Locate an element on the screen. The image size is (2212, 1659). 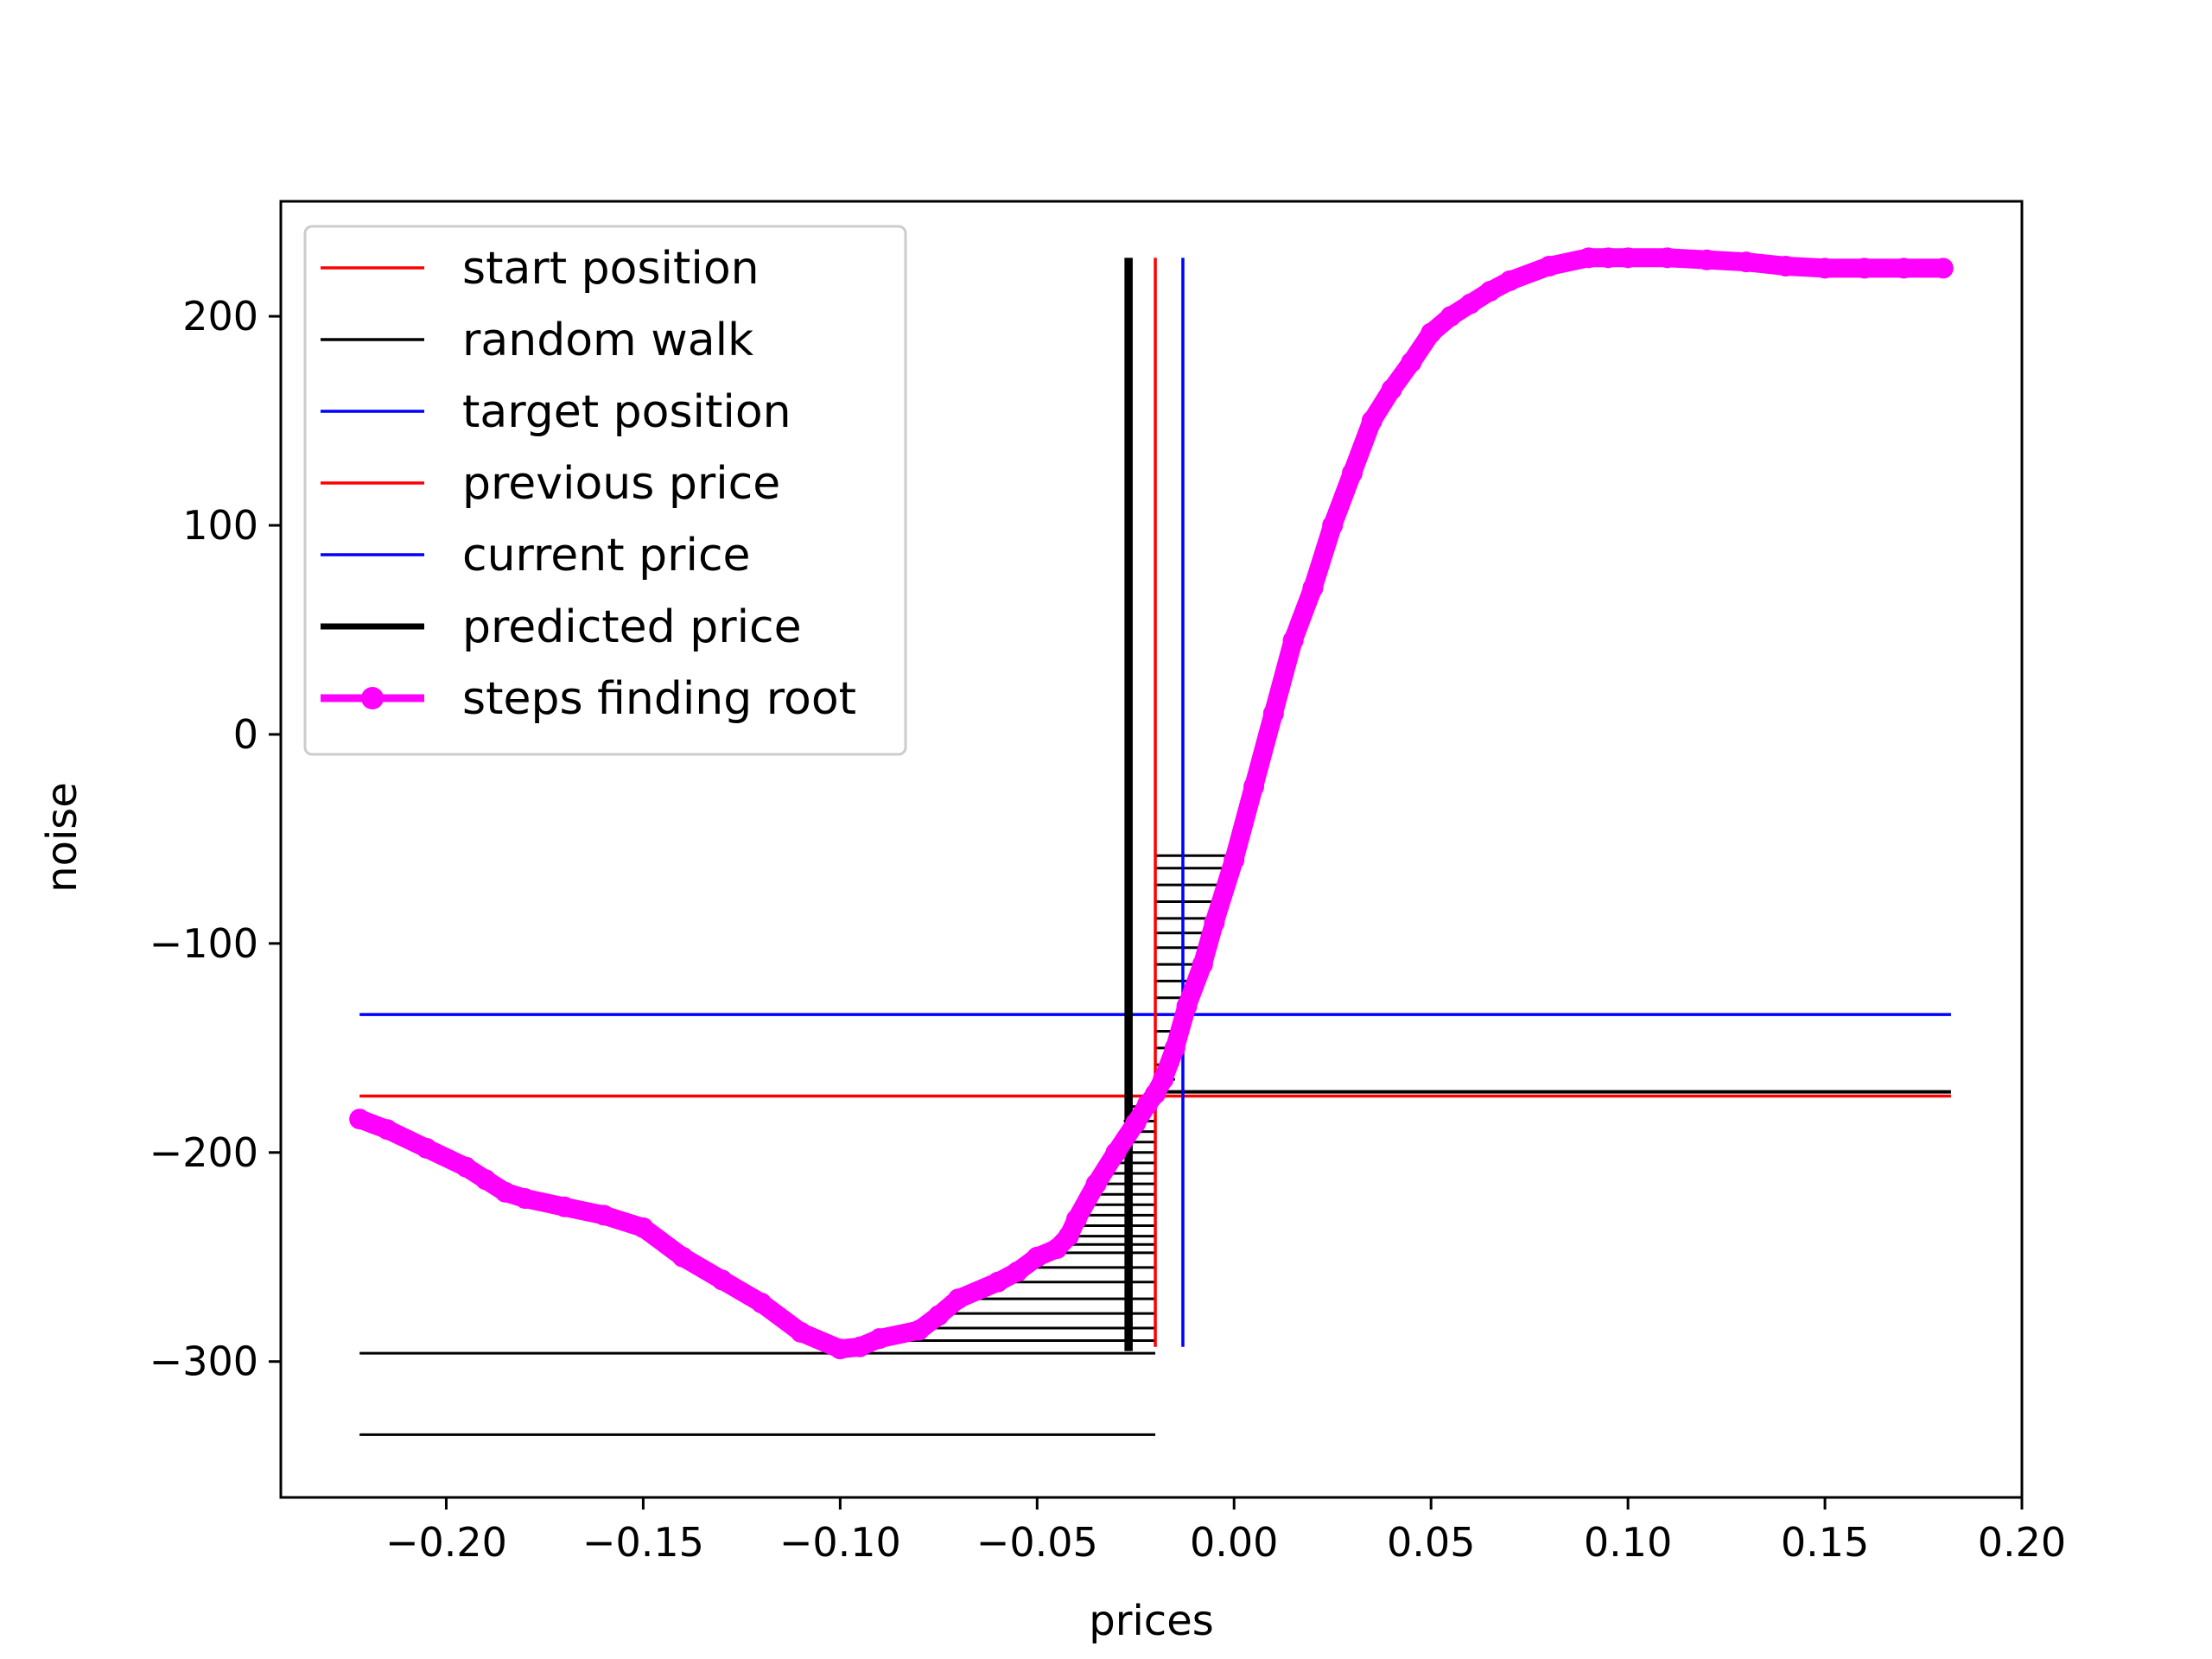
y-tick-label: −100 is located at coordinates (203, 943).